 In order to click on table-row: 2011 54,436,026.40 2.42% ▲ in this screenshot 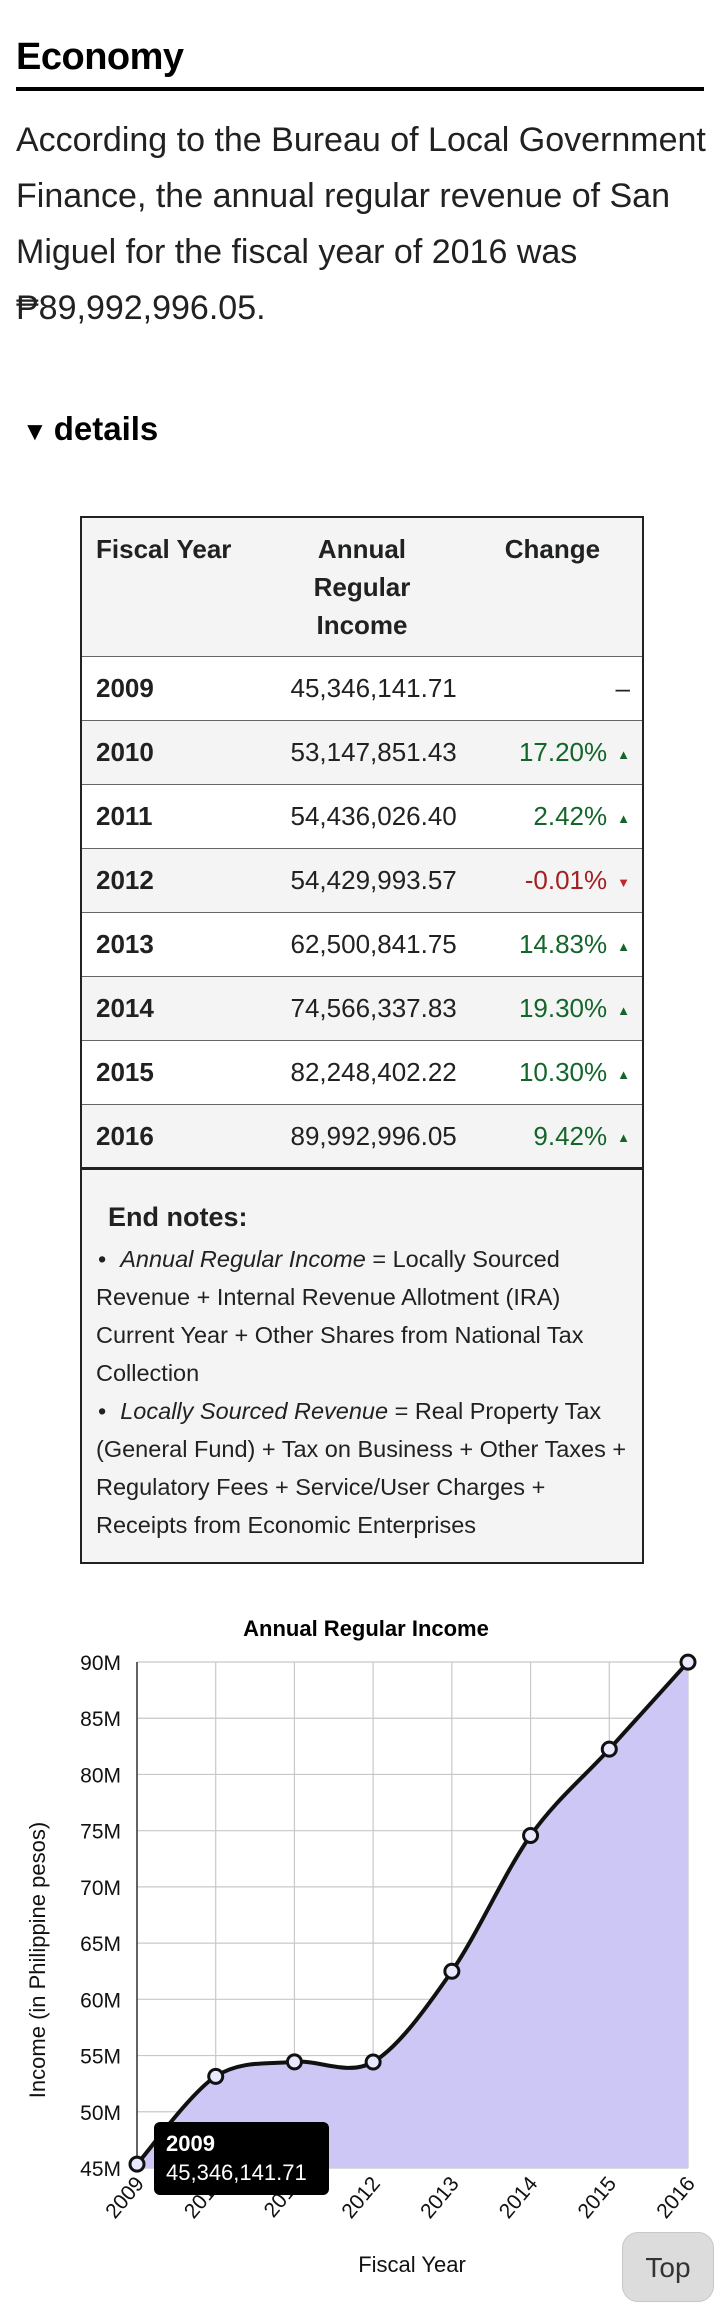, I will do `click(362, 816)`.